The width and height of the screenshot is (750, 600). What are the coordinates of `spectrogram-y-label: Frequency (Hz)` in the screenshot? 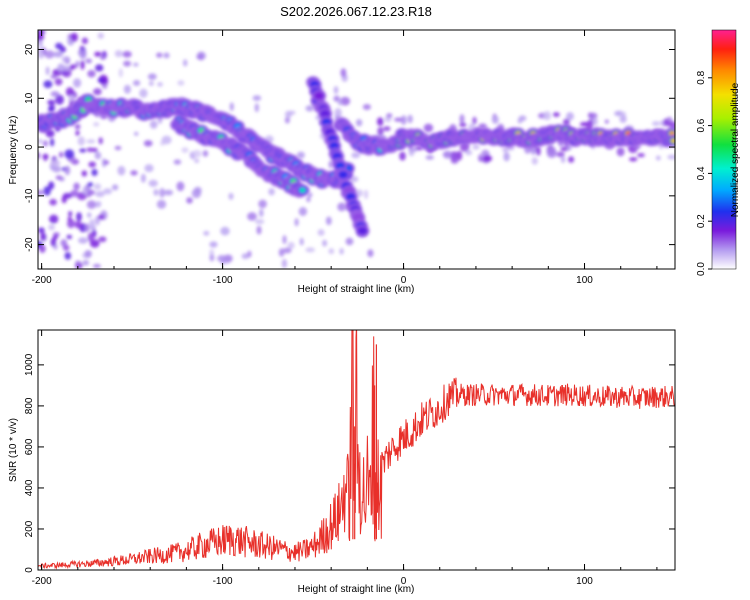 It's located at (13, 150).